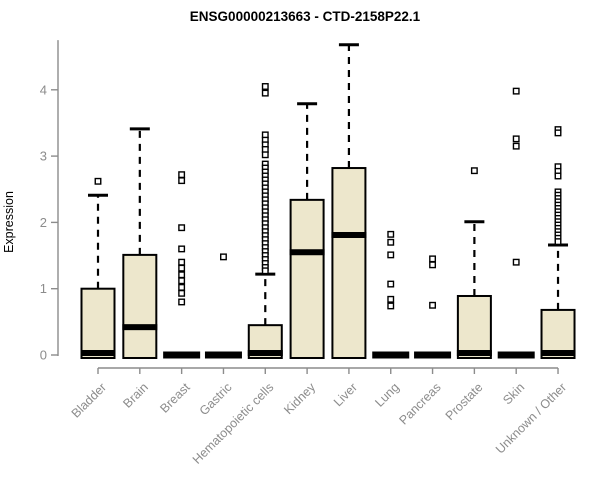  Describe the element at coordinates (531, 418) in the screenshot. I see `x-tick-label: Unknown / Other` at that location.